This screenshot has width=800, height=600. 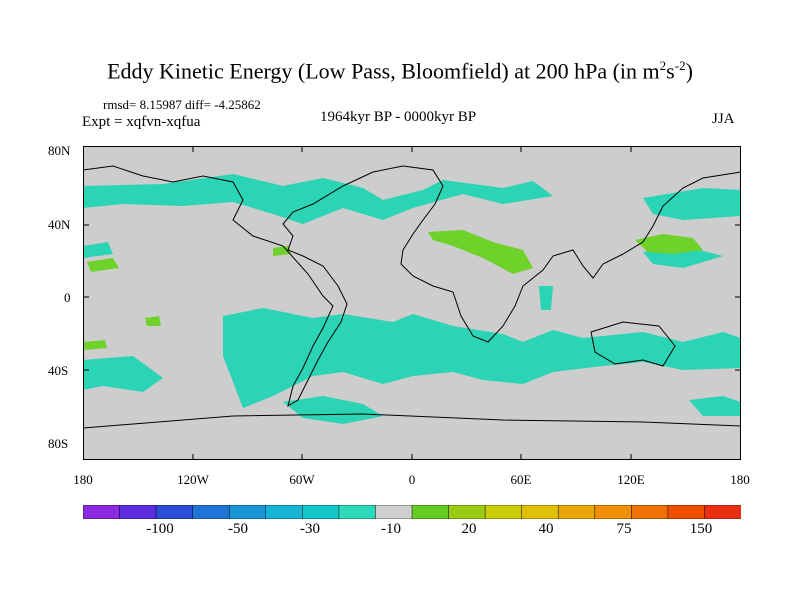 What do you see at coordinates (182, 104) in the screenshot?
I see `stats-text: rmsd= 8.15987 diff= -4.25862` at bounding box center [182, 104].